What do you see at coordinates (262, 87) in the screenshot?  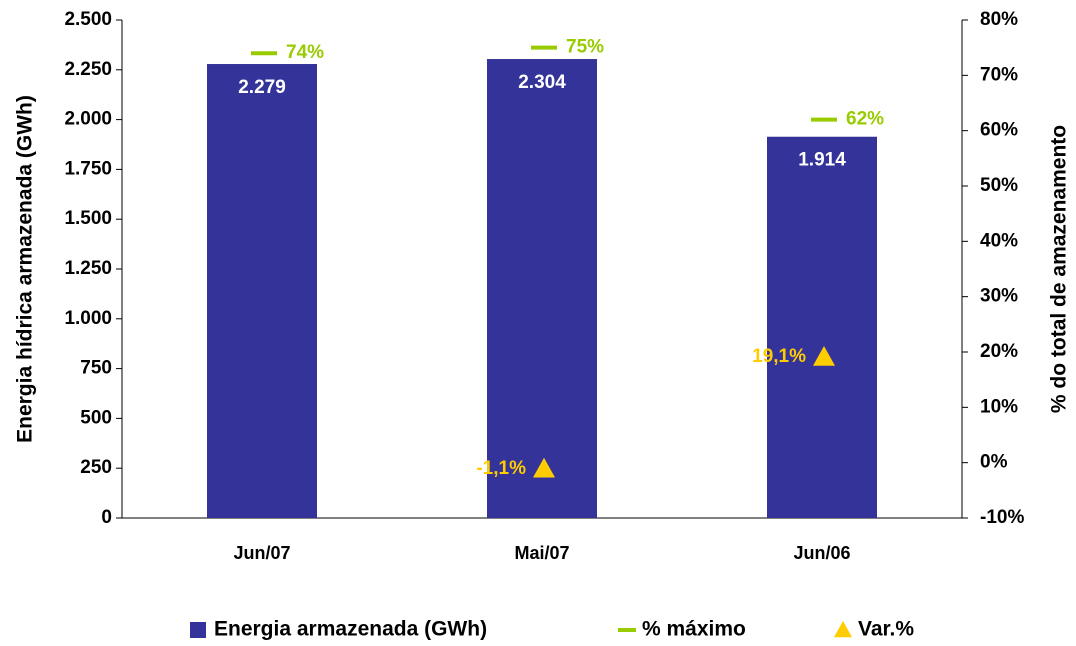 I see `bar-value-label: 2.279` at bounding box center [262, 87].